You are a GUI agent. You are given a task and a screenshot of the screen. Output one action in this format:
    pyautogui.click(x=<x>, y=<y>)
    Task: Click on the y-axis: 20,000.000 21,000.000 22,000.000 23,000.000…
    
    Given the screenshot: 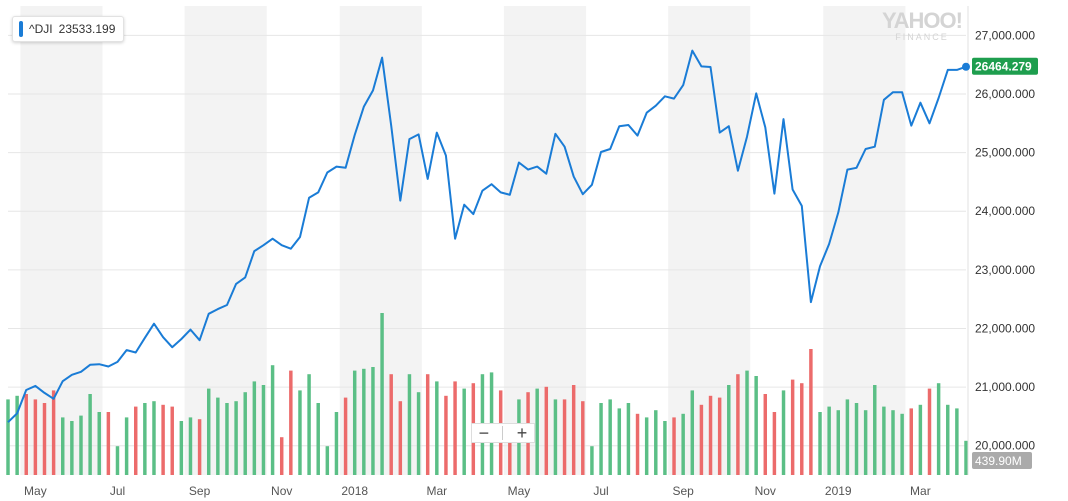 What is the action you would take?
    pyautogui.click(x=1001, y=240)
    